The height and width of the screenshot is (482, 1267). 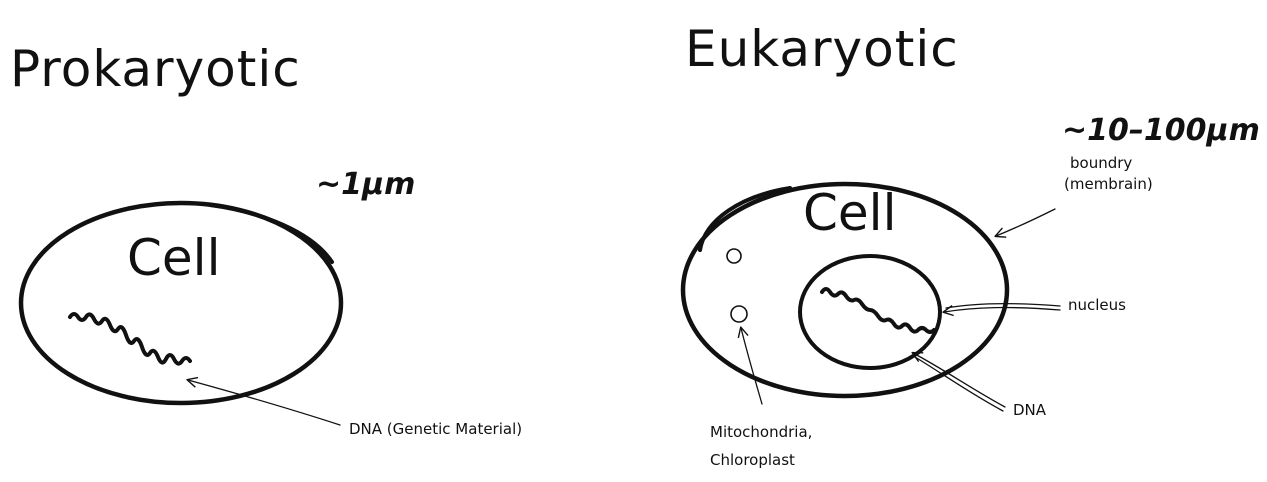 I want to click on boundary-label-line2: (membrain), so click(x=1108, y=184).